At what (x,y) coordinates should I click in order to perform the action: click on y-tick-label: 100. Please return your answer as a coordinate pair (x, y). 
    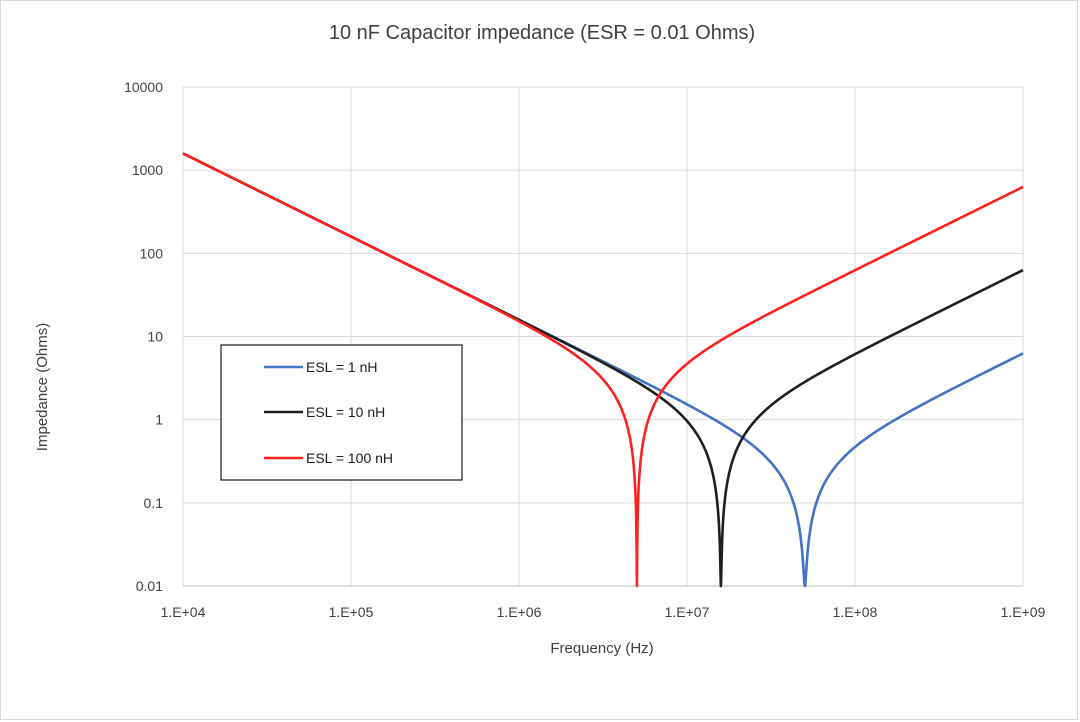
    Looking at the image, I should click on (152, 253).